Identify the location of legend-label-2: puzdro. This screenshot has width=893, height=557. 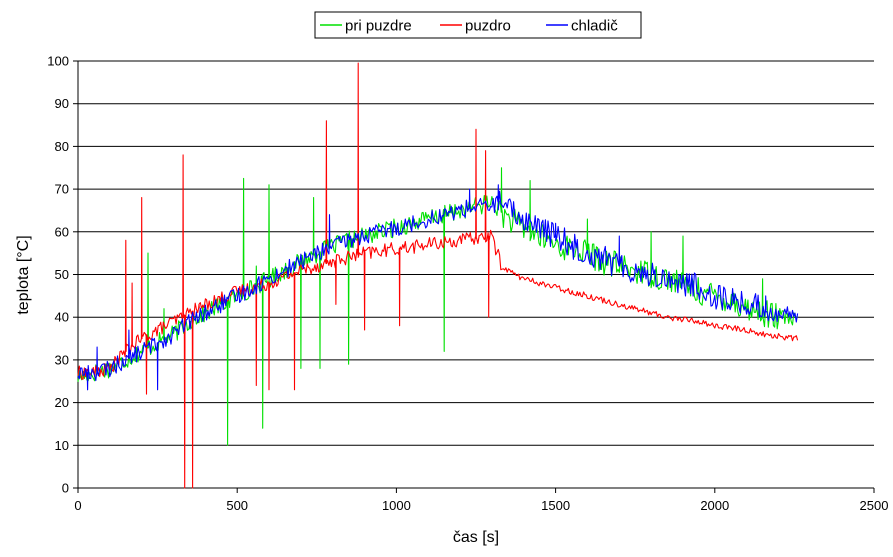
(488, 26).